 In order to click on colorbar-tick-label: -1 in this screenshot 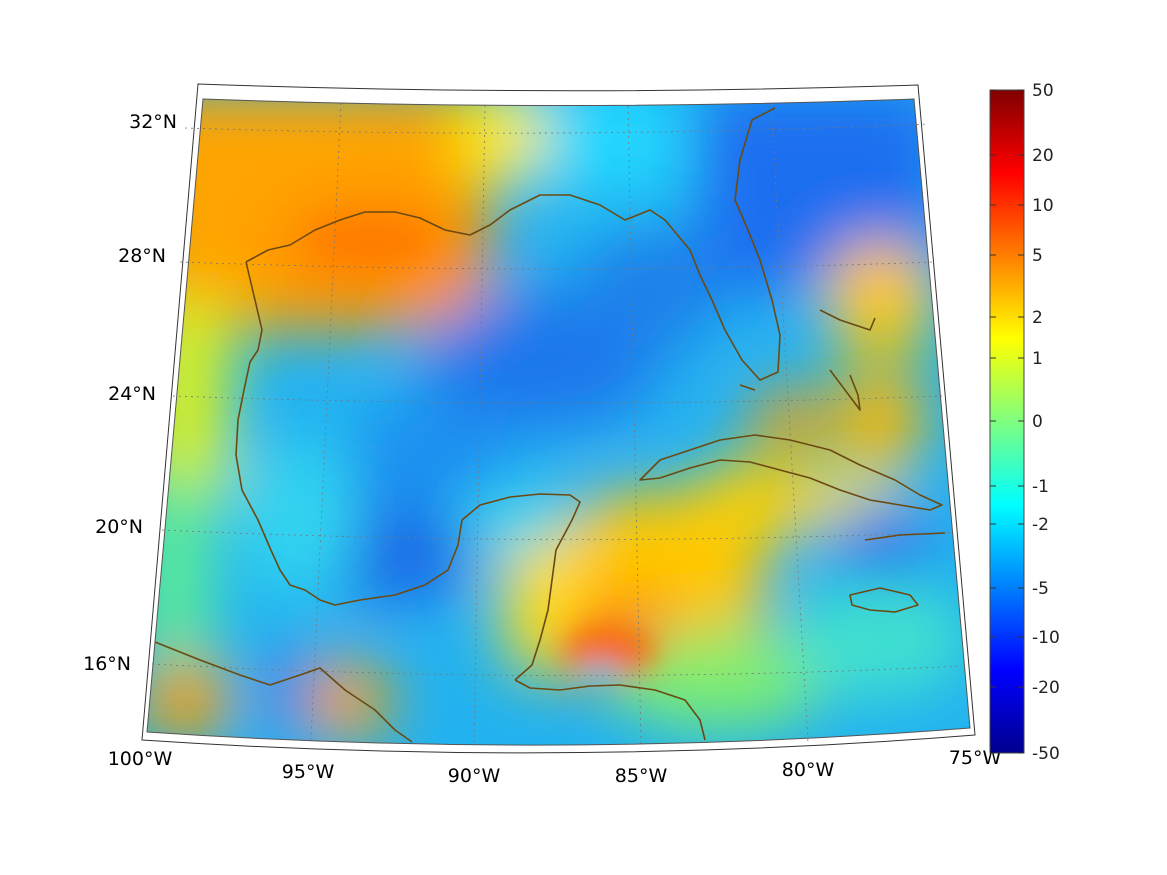, I will do `click(1040, 487)`.